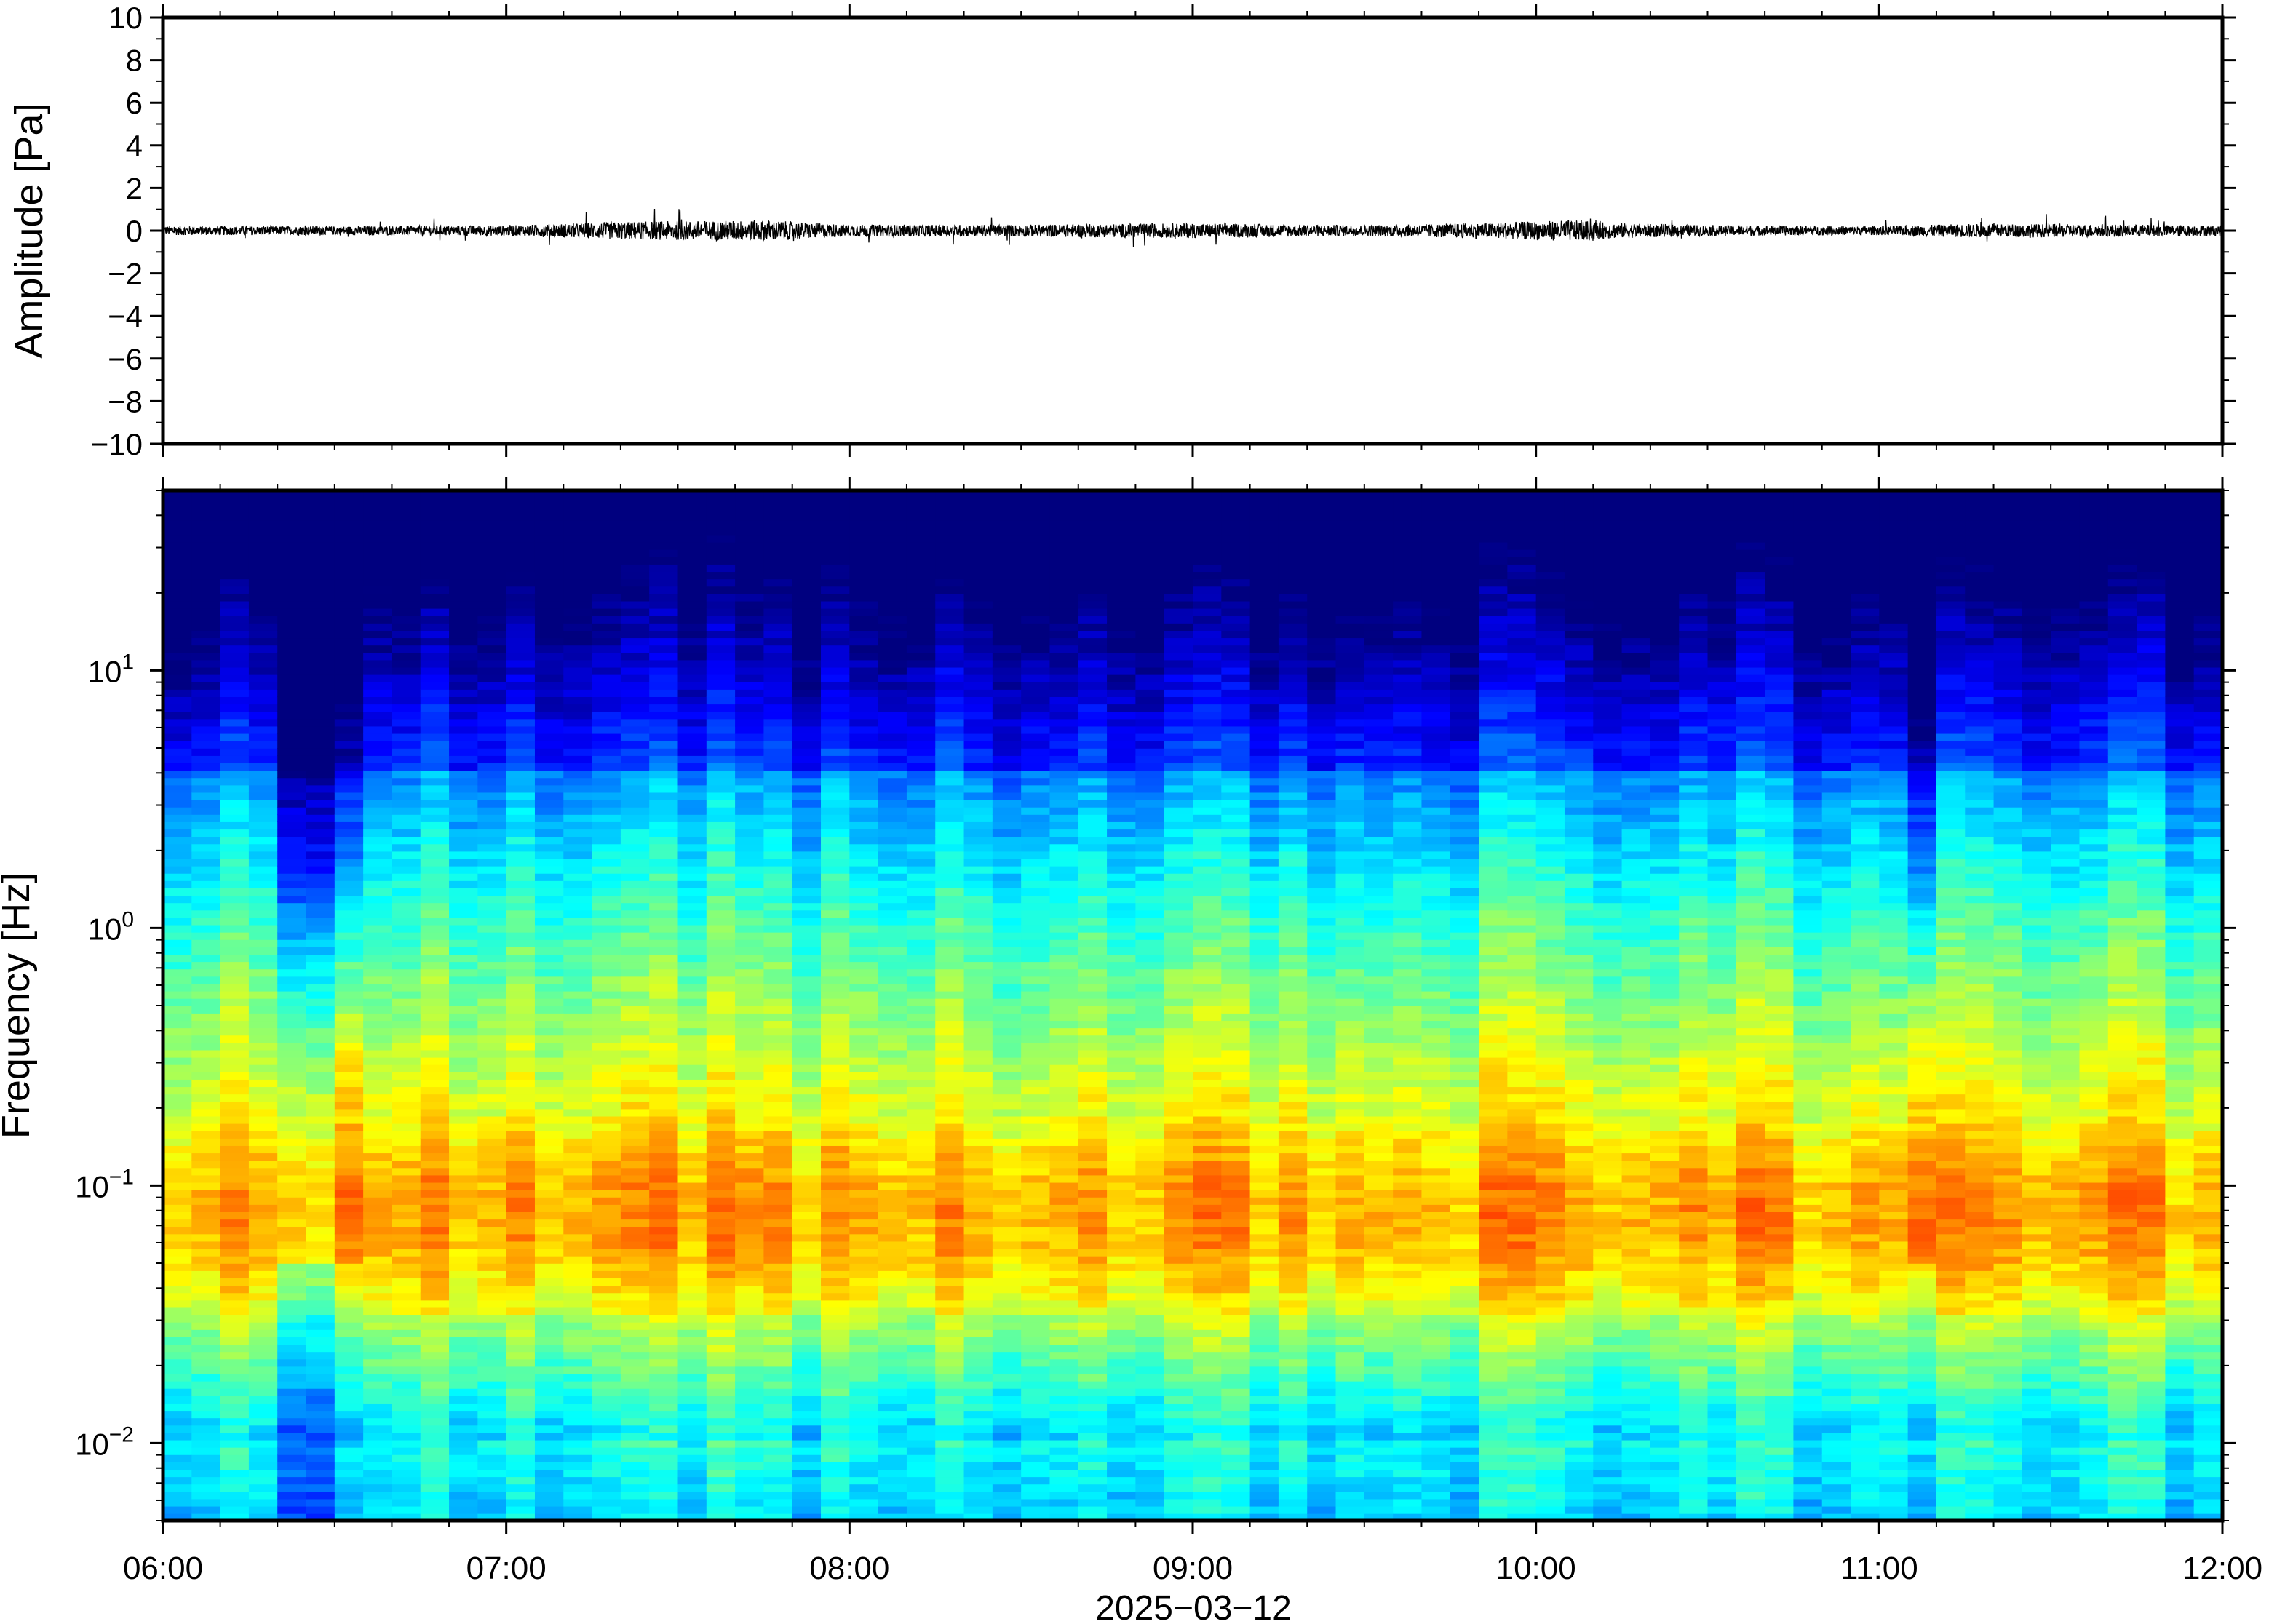 The width and height of the screenshot is (2269, 1624). I want to click on waveform-y-tick-label: −4, so click(126, 316).